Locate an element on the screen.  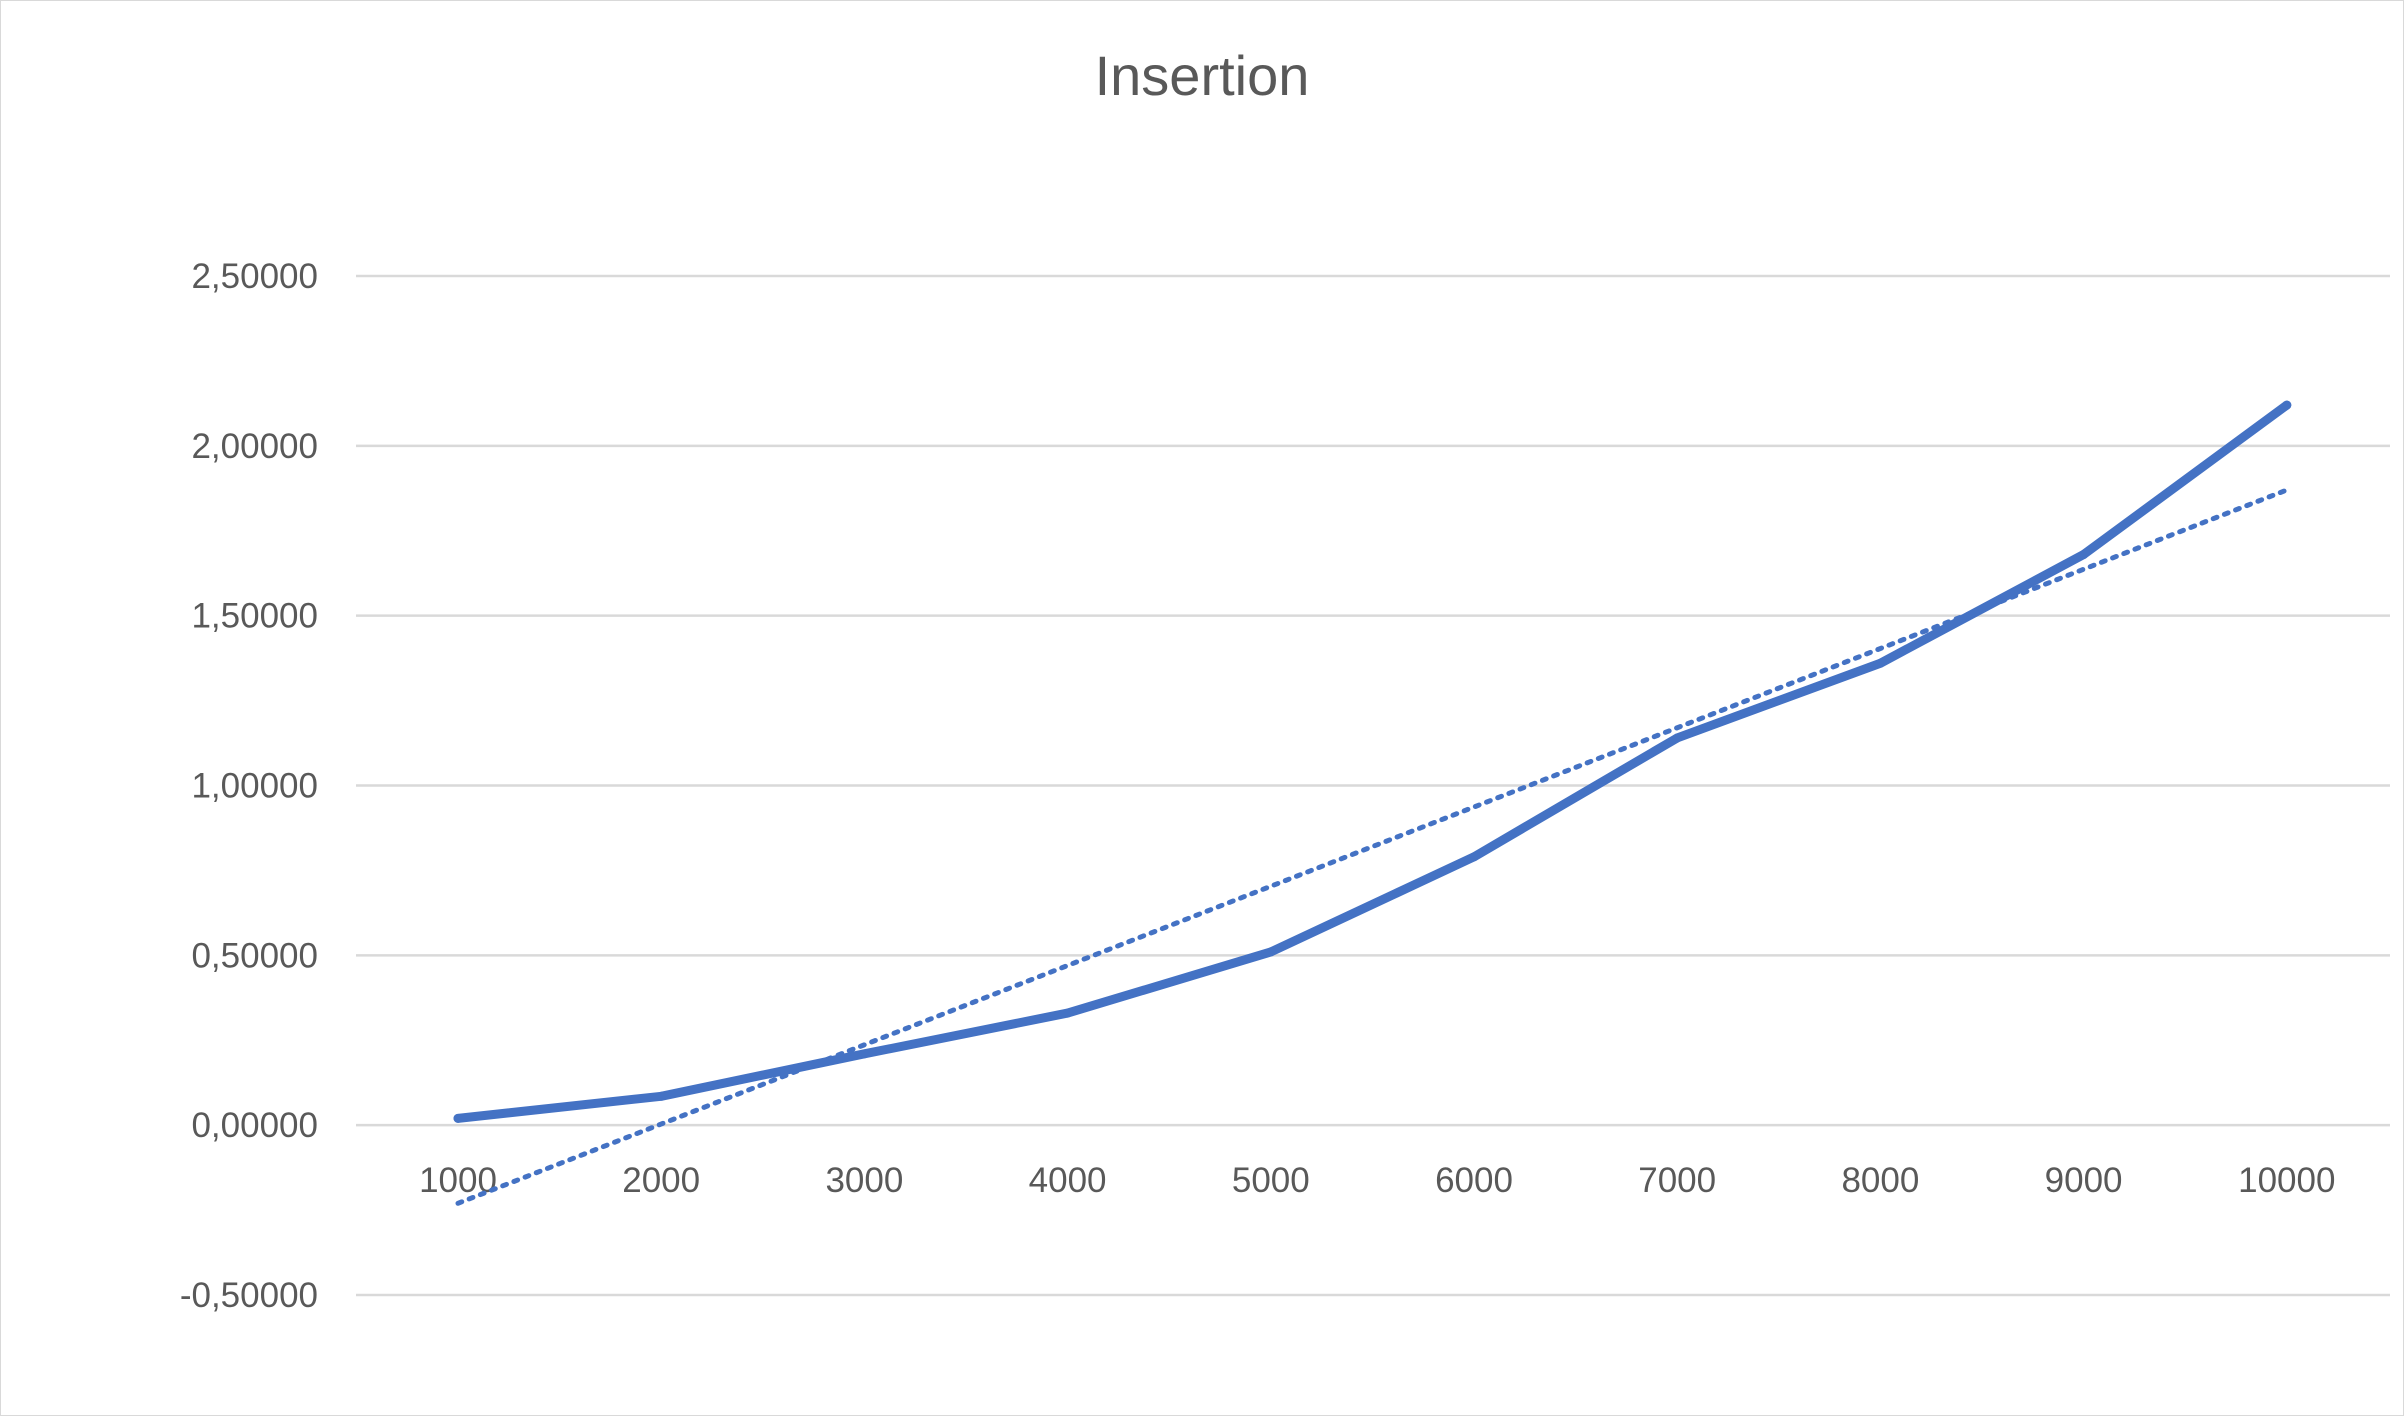
y-tick-label: 1,00000 is located at coordinates (254, 786).